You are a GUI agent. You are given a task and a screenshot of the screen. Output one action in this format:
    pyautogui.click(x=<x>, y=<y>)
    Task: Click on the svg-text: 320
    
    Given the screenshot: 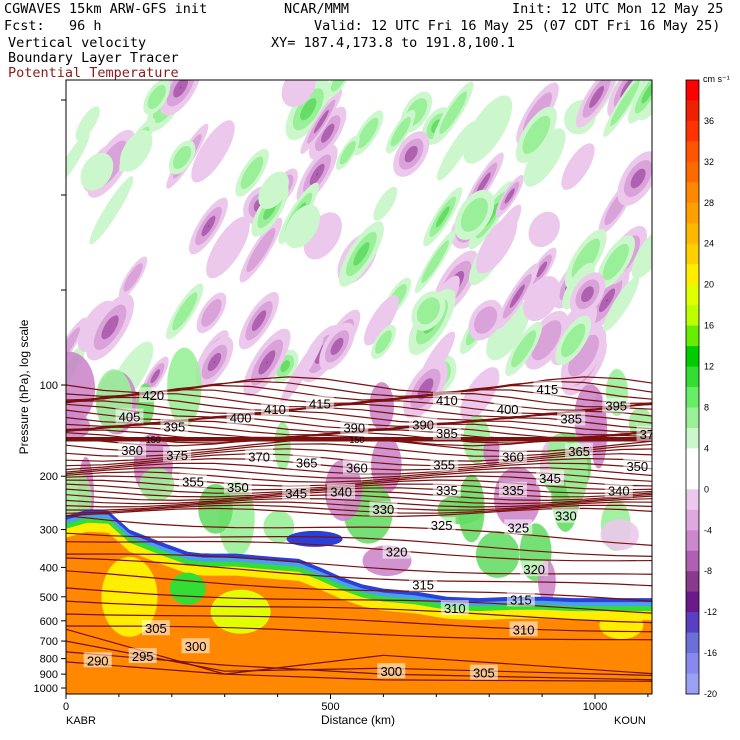 What is the action you would take?
    pyautogui.click(x=397, y=552)
    